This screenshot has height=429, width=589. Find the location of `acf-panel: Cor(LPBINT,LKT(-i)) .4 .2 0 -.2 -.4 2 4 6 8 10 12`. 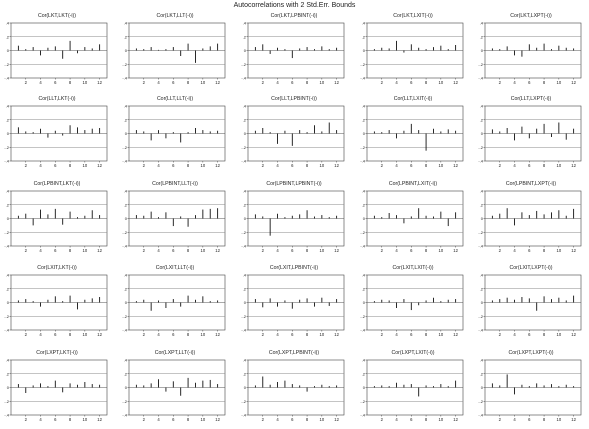

acf-panel: Cor(LPBINT,LKT(-i)) .4 .2 0 -.2 -.4 2 4 6 8 10 12 is located at coordinates (56, 217).